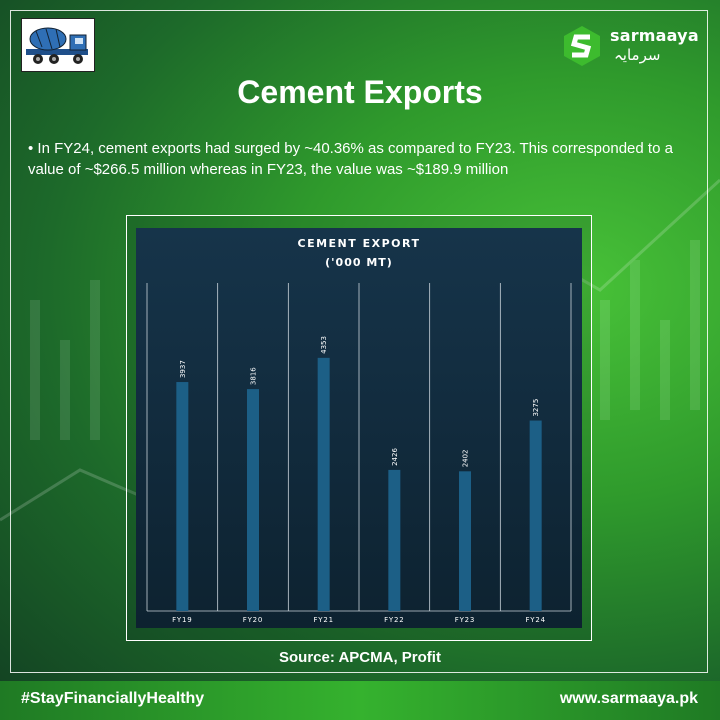 Image resolution: width=720 pixels, height=720 pixels. Describe the element at coordinates (394, 540) in the screenshot. I see `bar-fy22` at that location.